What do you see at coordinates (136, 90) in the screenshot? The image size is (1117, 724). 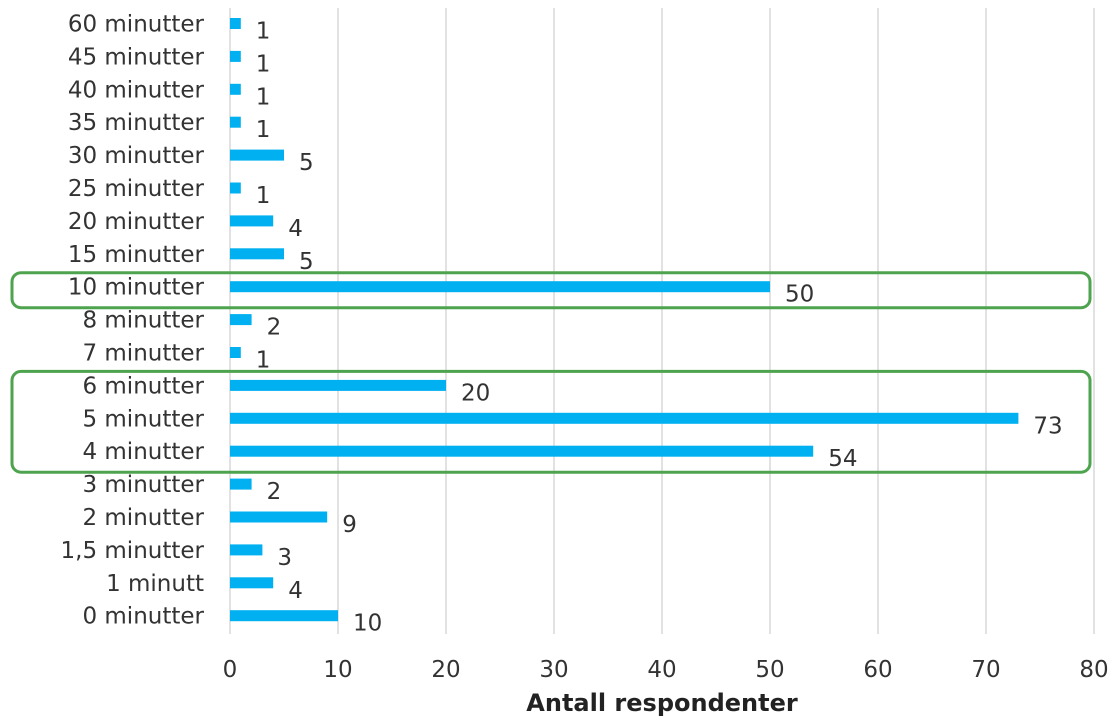 I see `category-label: 40 minutter` at bounding box center [136, 90].